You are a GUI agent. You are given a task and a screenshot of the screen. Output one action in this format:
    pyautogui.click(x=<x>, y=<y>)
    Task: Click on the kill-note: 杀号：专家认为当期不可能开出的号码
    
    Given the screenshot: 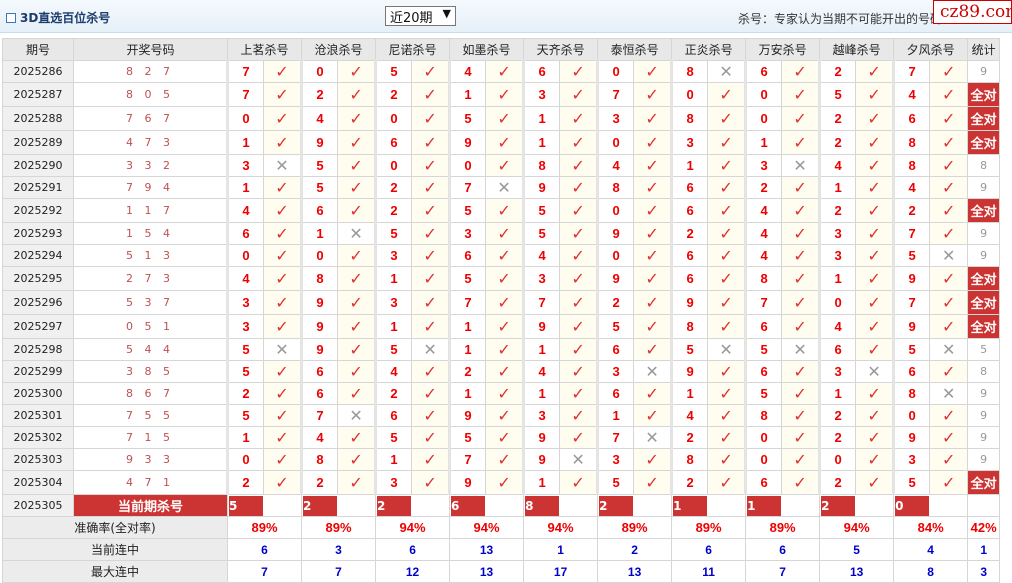 What is the action you would take?
    pyautogui.click(x=840, y=19)
    